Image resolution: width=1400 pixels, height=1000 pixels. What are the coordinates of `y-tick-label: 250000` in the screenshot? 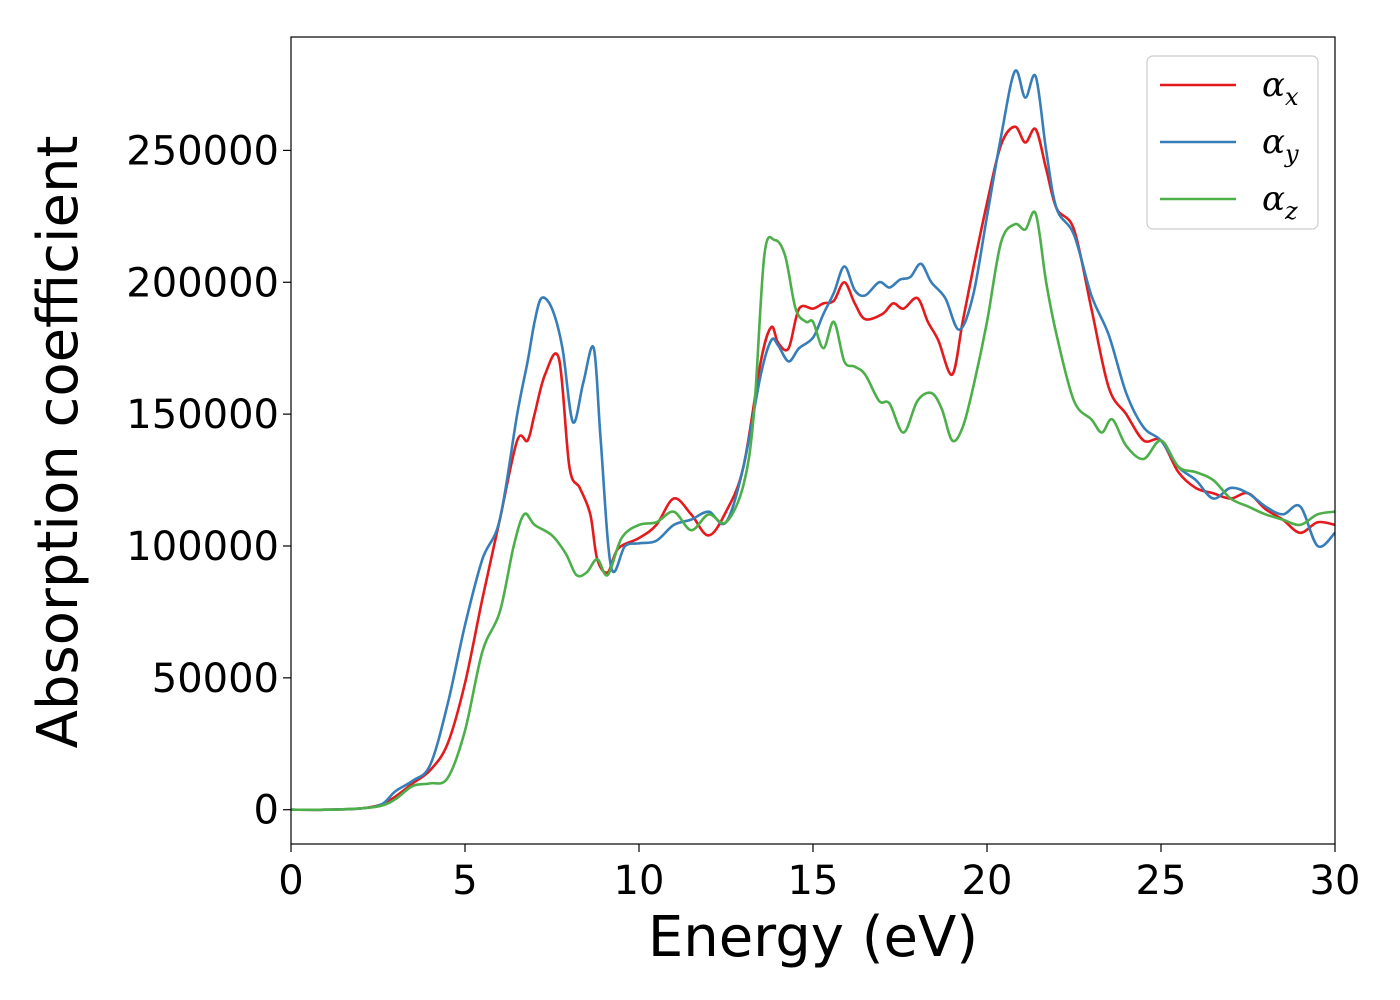 It's located at (202, 151).